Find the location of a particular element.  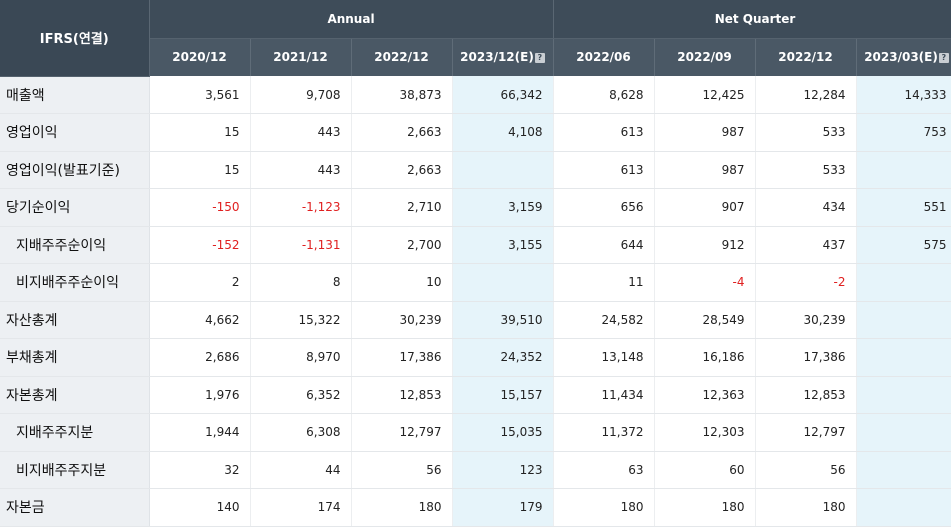

row-label: 자본총계 is located at coordinates (75, 395).